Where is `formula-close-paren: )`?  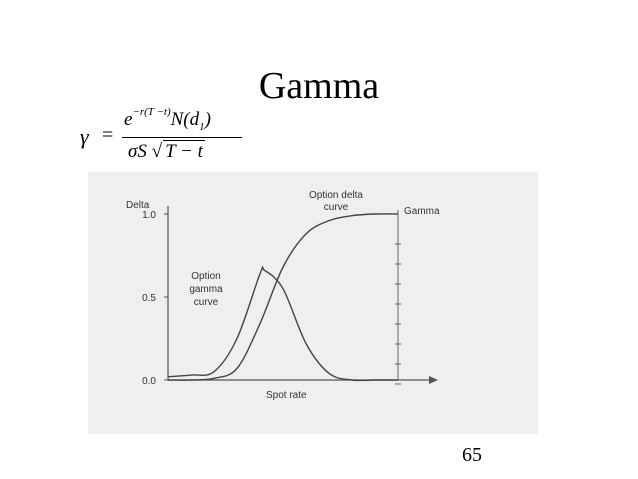
formula-close-paren: ) is located at coordinates (207, 119).